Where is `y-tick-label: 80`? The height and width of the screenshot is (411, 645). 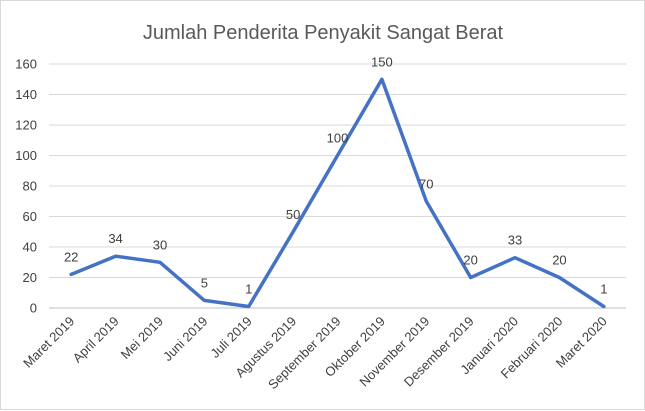 y-tick-label: 80 is located at coordinates (30, 186).